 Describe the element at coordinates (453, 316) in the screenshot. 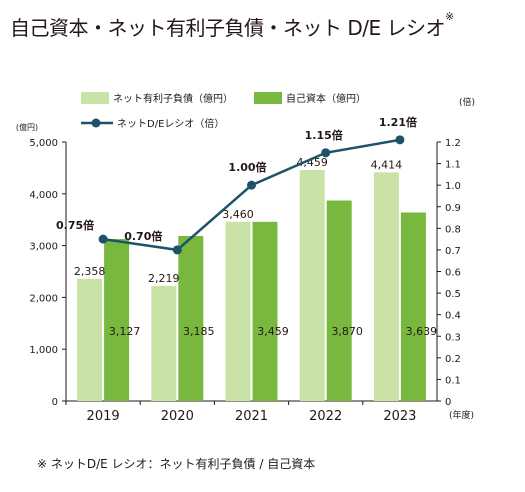

I see `right-tick-label: 0.4` at that location.